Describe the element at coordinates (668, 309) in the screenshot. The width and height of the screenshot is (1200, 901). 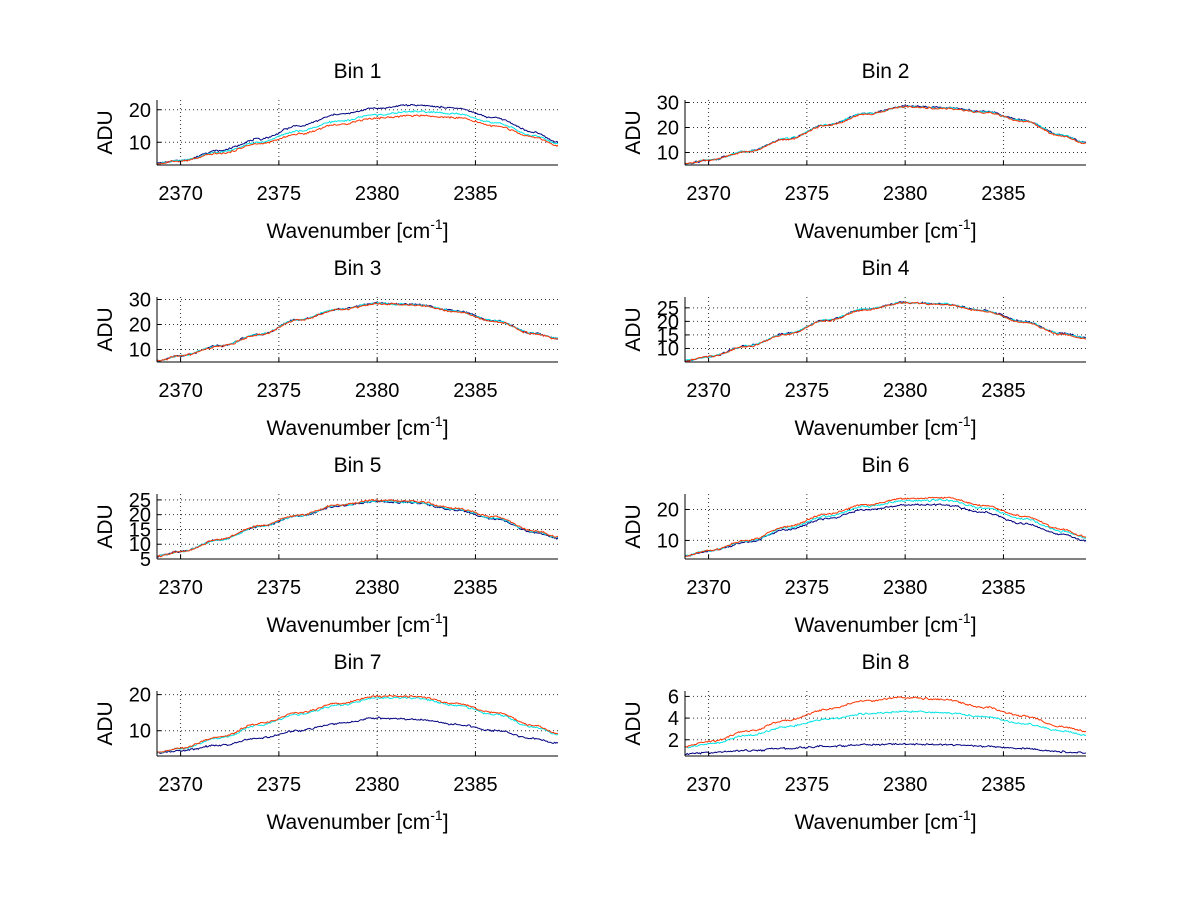
I see `y-tick-label: 25` at that location.